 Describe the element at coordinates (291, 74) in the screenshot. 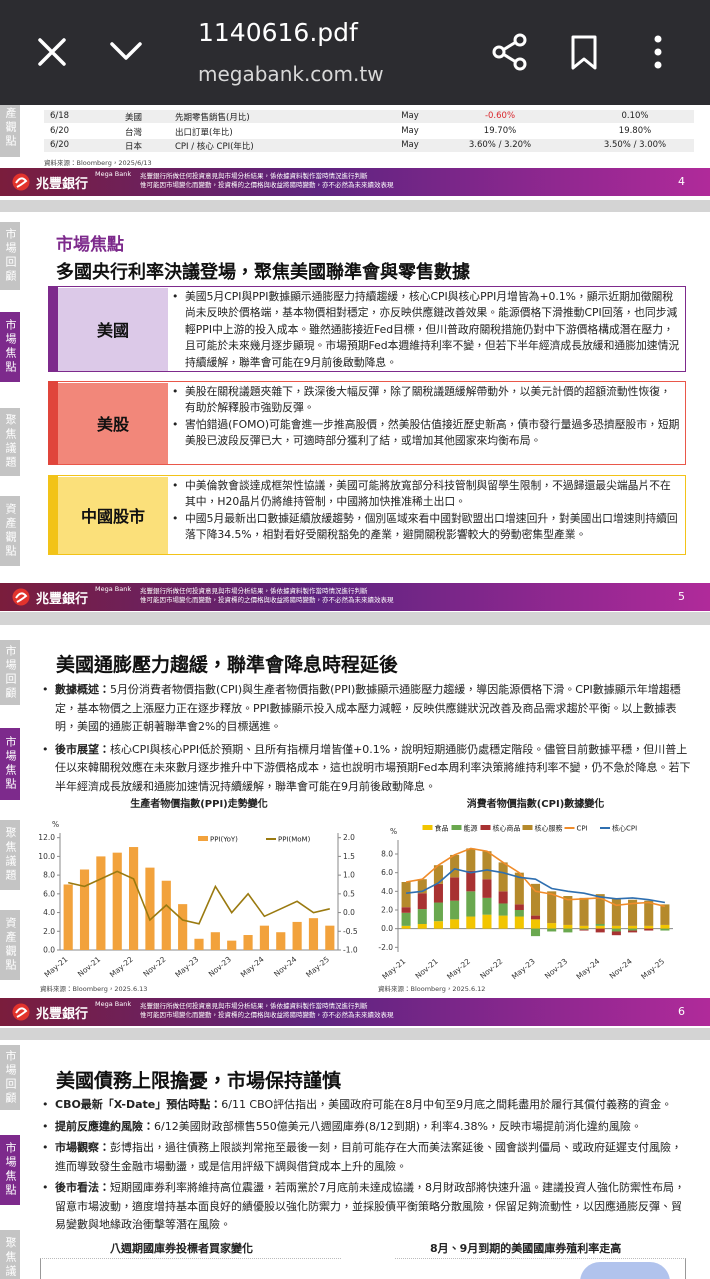

I see `file-url: megabank.com.tw` at that location.